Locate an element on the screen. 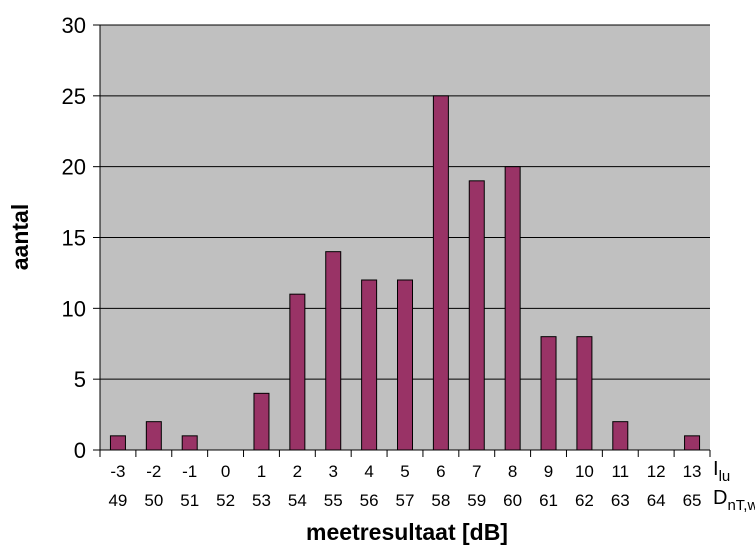 The image size is (755, 552). x-tick-label-row1: 10 is located at coordinates (584, 471).